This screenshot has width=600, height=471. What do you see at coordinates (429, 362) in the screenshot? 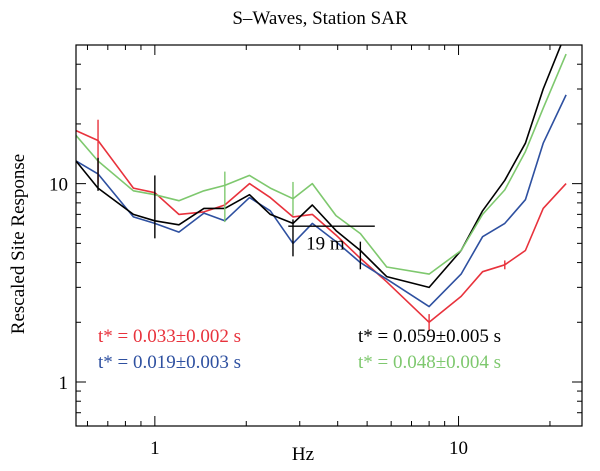
I see `t-star-label: t* = 0.048±0.004 s` at bounding box center [429, 362].